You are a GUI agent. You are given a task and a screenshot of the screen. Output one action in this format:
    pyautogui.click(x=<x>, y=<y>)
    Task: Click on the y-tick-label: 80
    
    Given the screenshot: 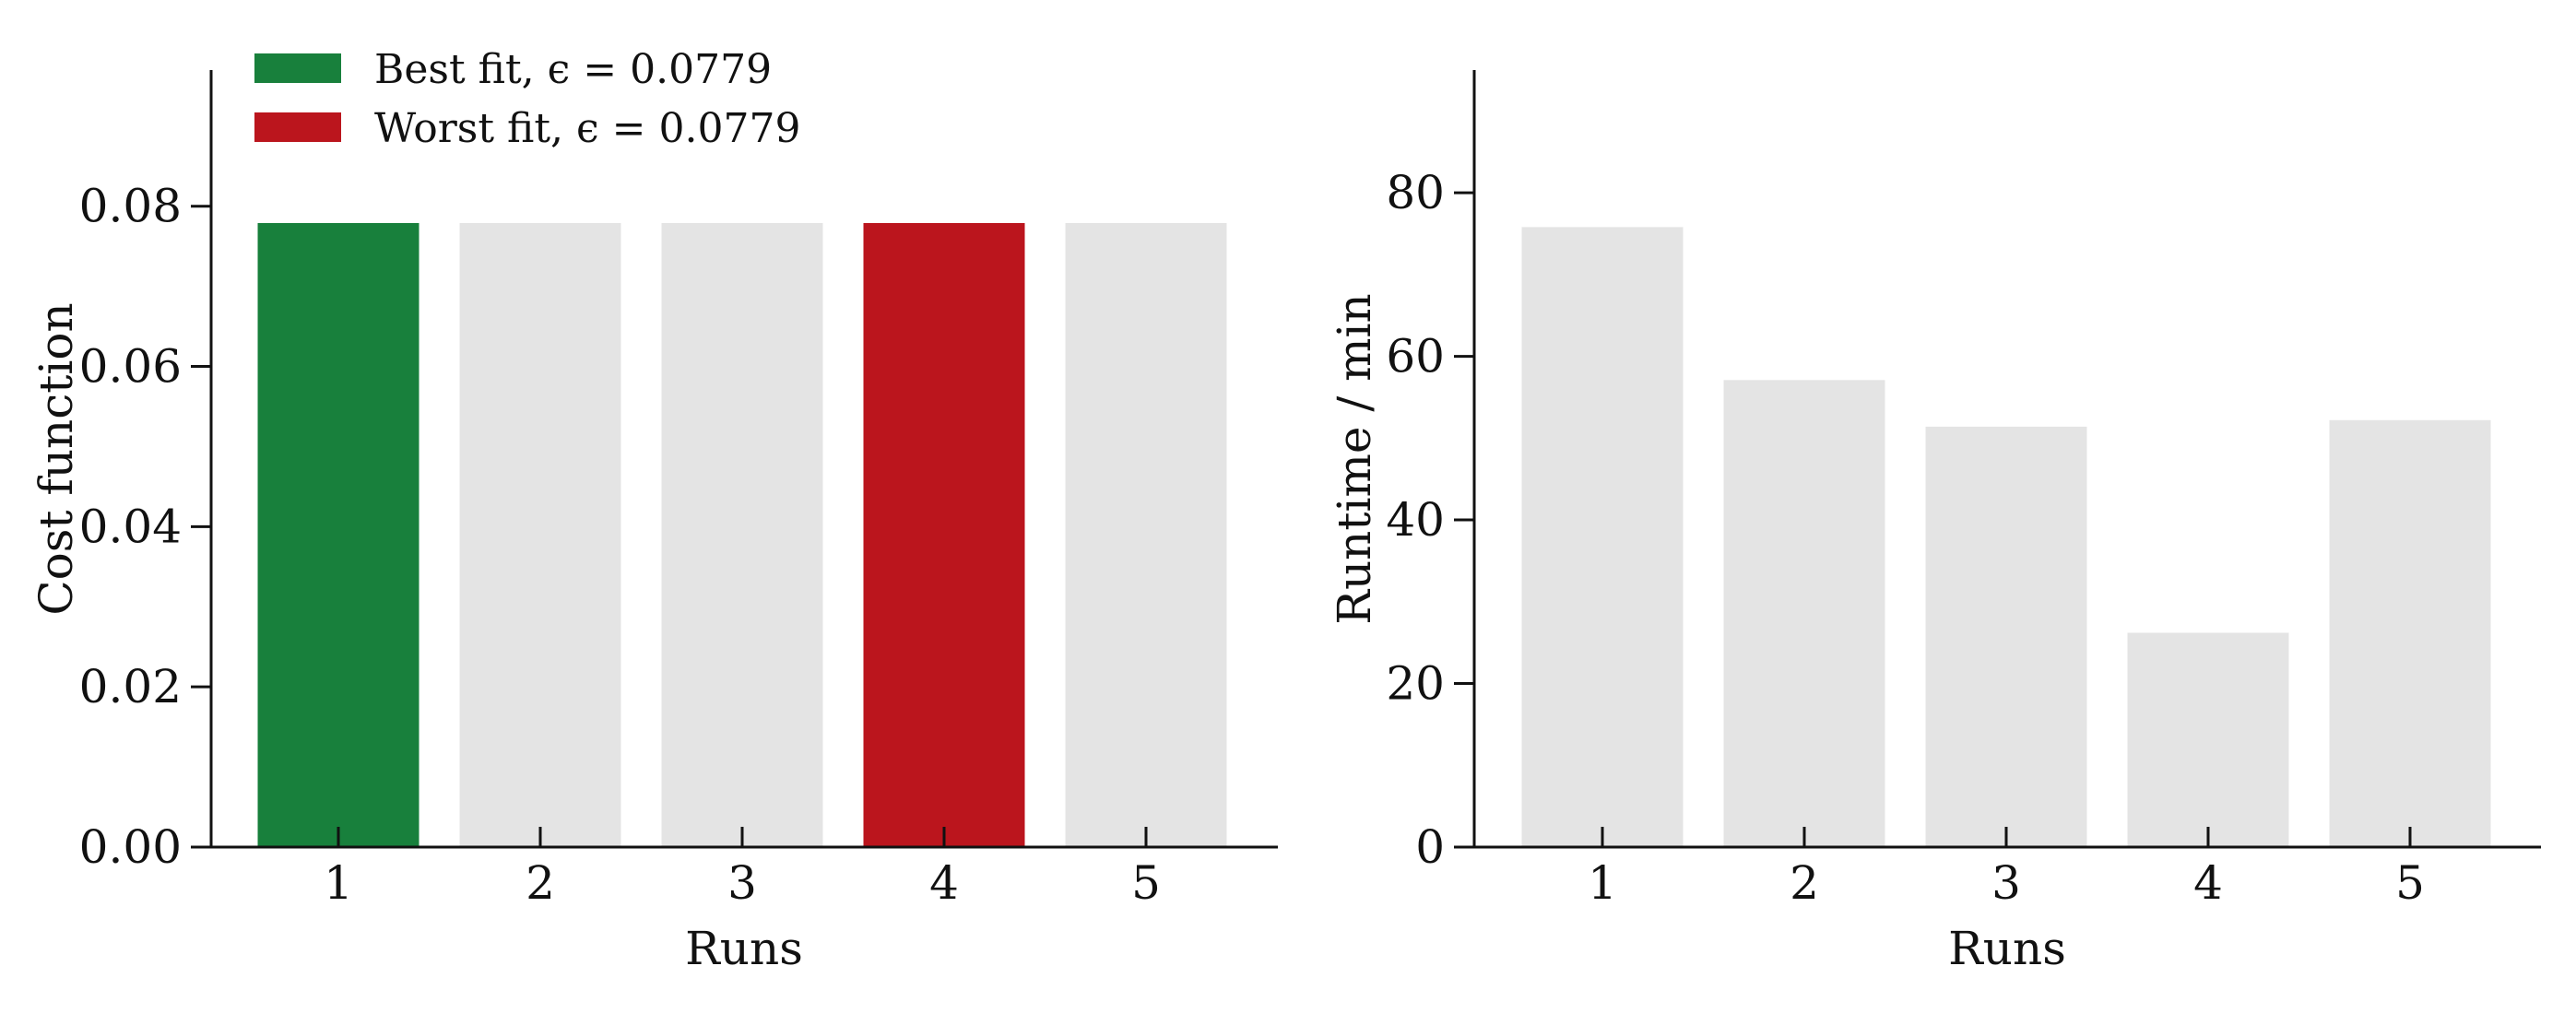 What is the action you would take?
    pyautogui.click(x=1415, y=193)
    